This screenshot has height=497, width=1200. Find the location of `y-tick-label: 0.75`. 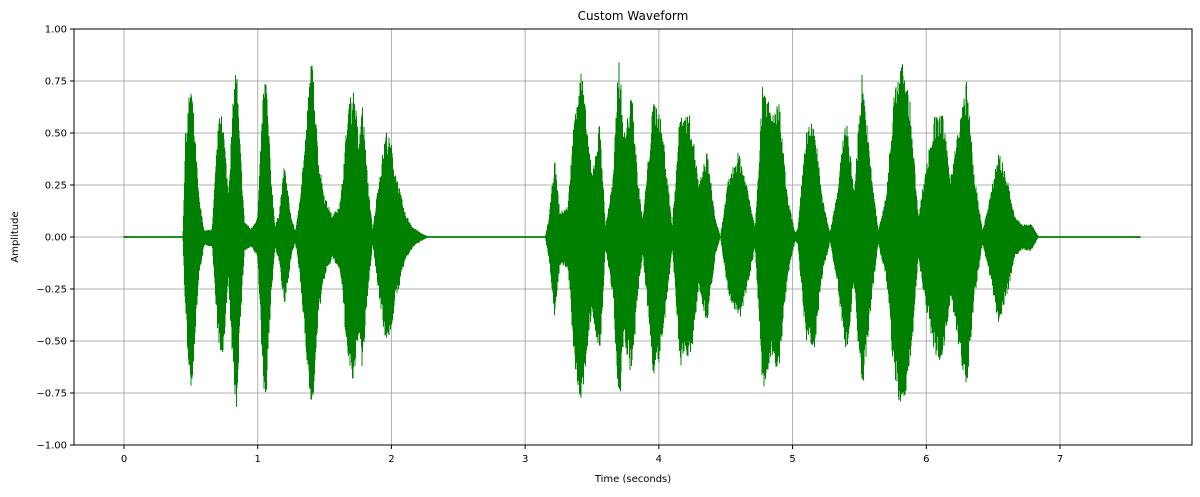

y-tick-label: 0.75 is located at coordinates (56, 82).